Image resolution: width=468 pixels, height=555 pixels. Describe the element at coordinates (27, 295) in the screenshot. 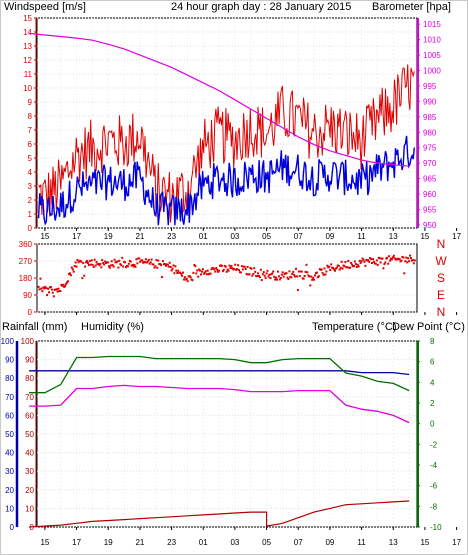

I see `direction-tick-label: 90` at that location.